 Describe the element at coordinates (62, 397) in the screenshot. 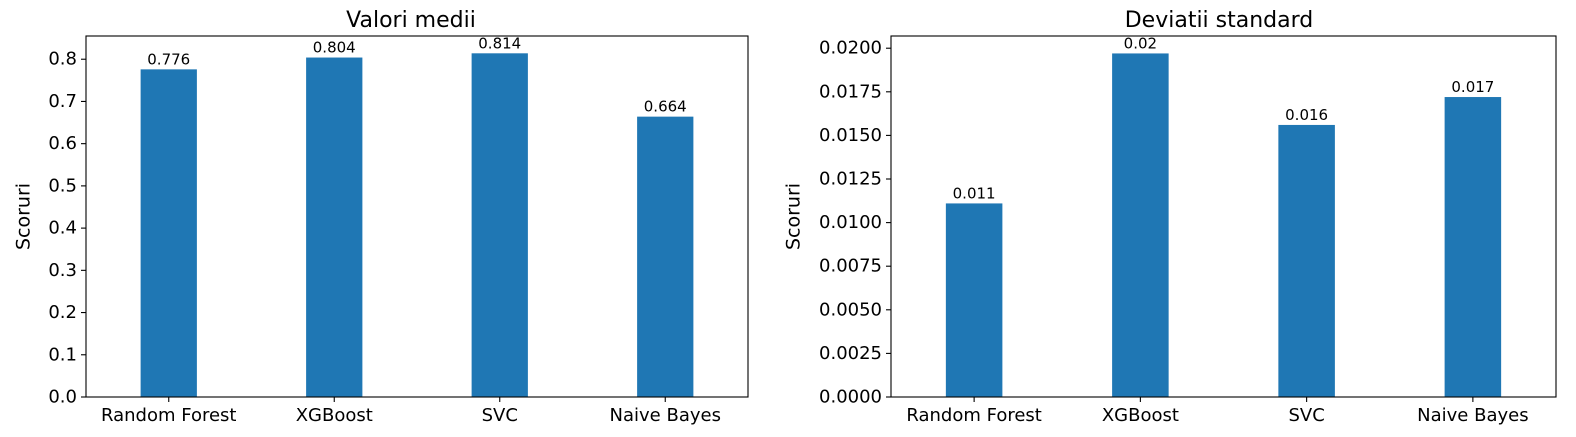

I see `y-tick-label: 0.0` at that location.